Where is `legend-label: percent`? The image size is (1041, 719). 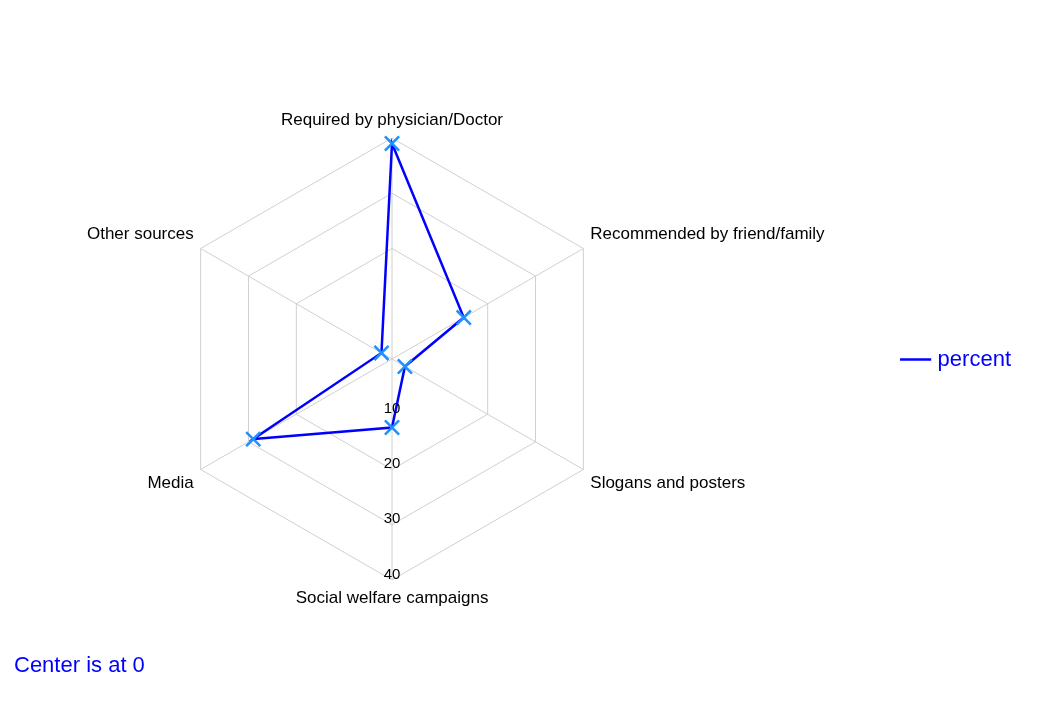 legend-label: percent is located at coordinates (974, 358).